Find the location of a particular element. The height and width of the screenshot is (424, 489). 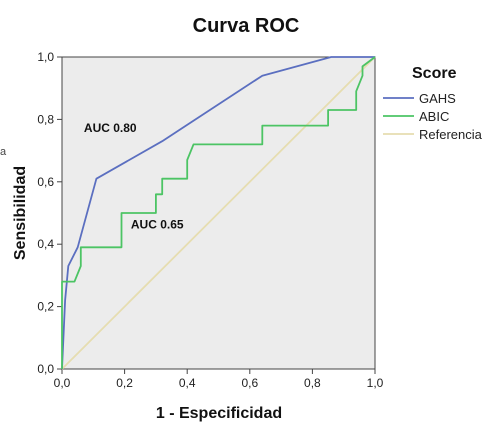

x-axis-ticks: 0,0 0,2 0,4 0,6 0,8 1,0 is located at coordinates (219, 379).